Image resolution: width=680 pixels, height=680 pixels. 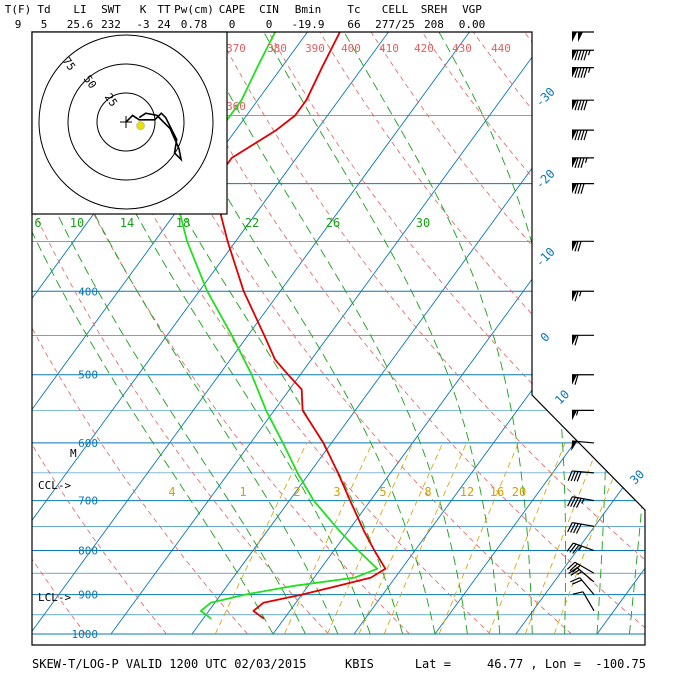 I want to click on isotherm-label: 30, so click(x=637, y=477).